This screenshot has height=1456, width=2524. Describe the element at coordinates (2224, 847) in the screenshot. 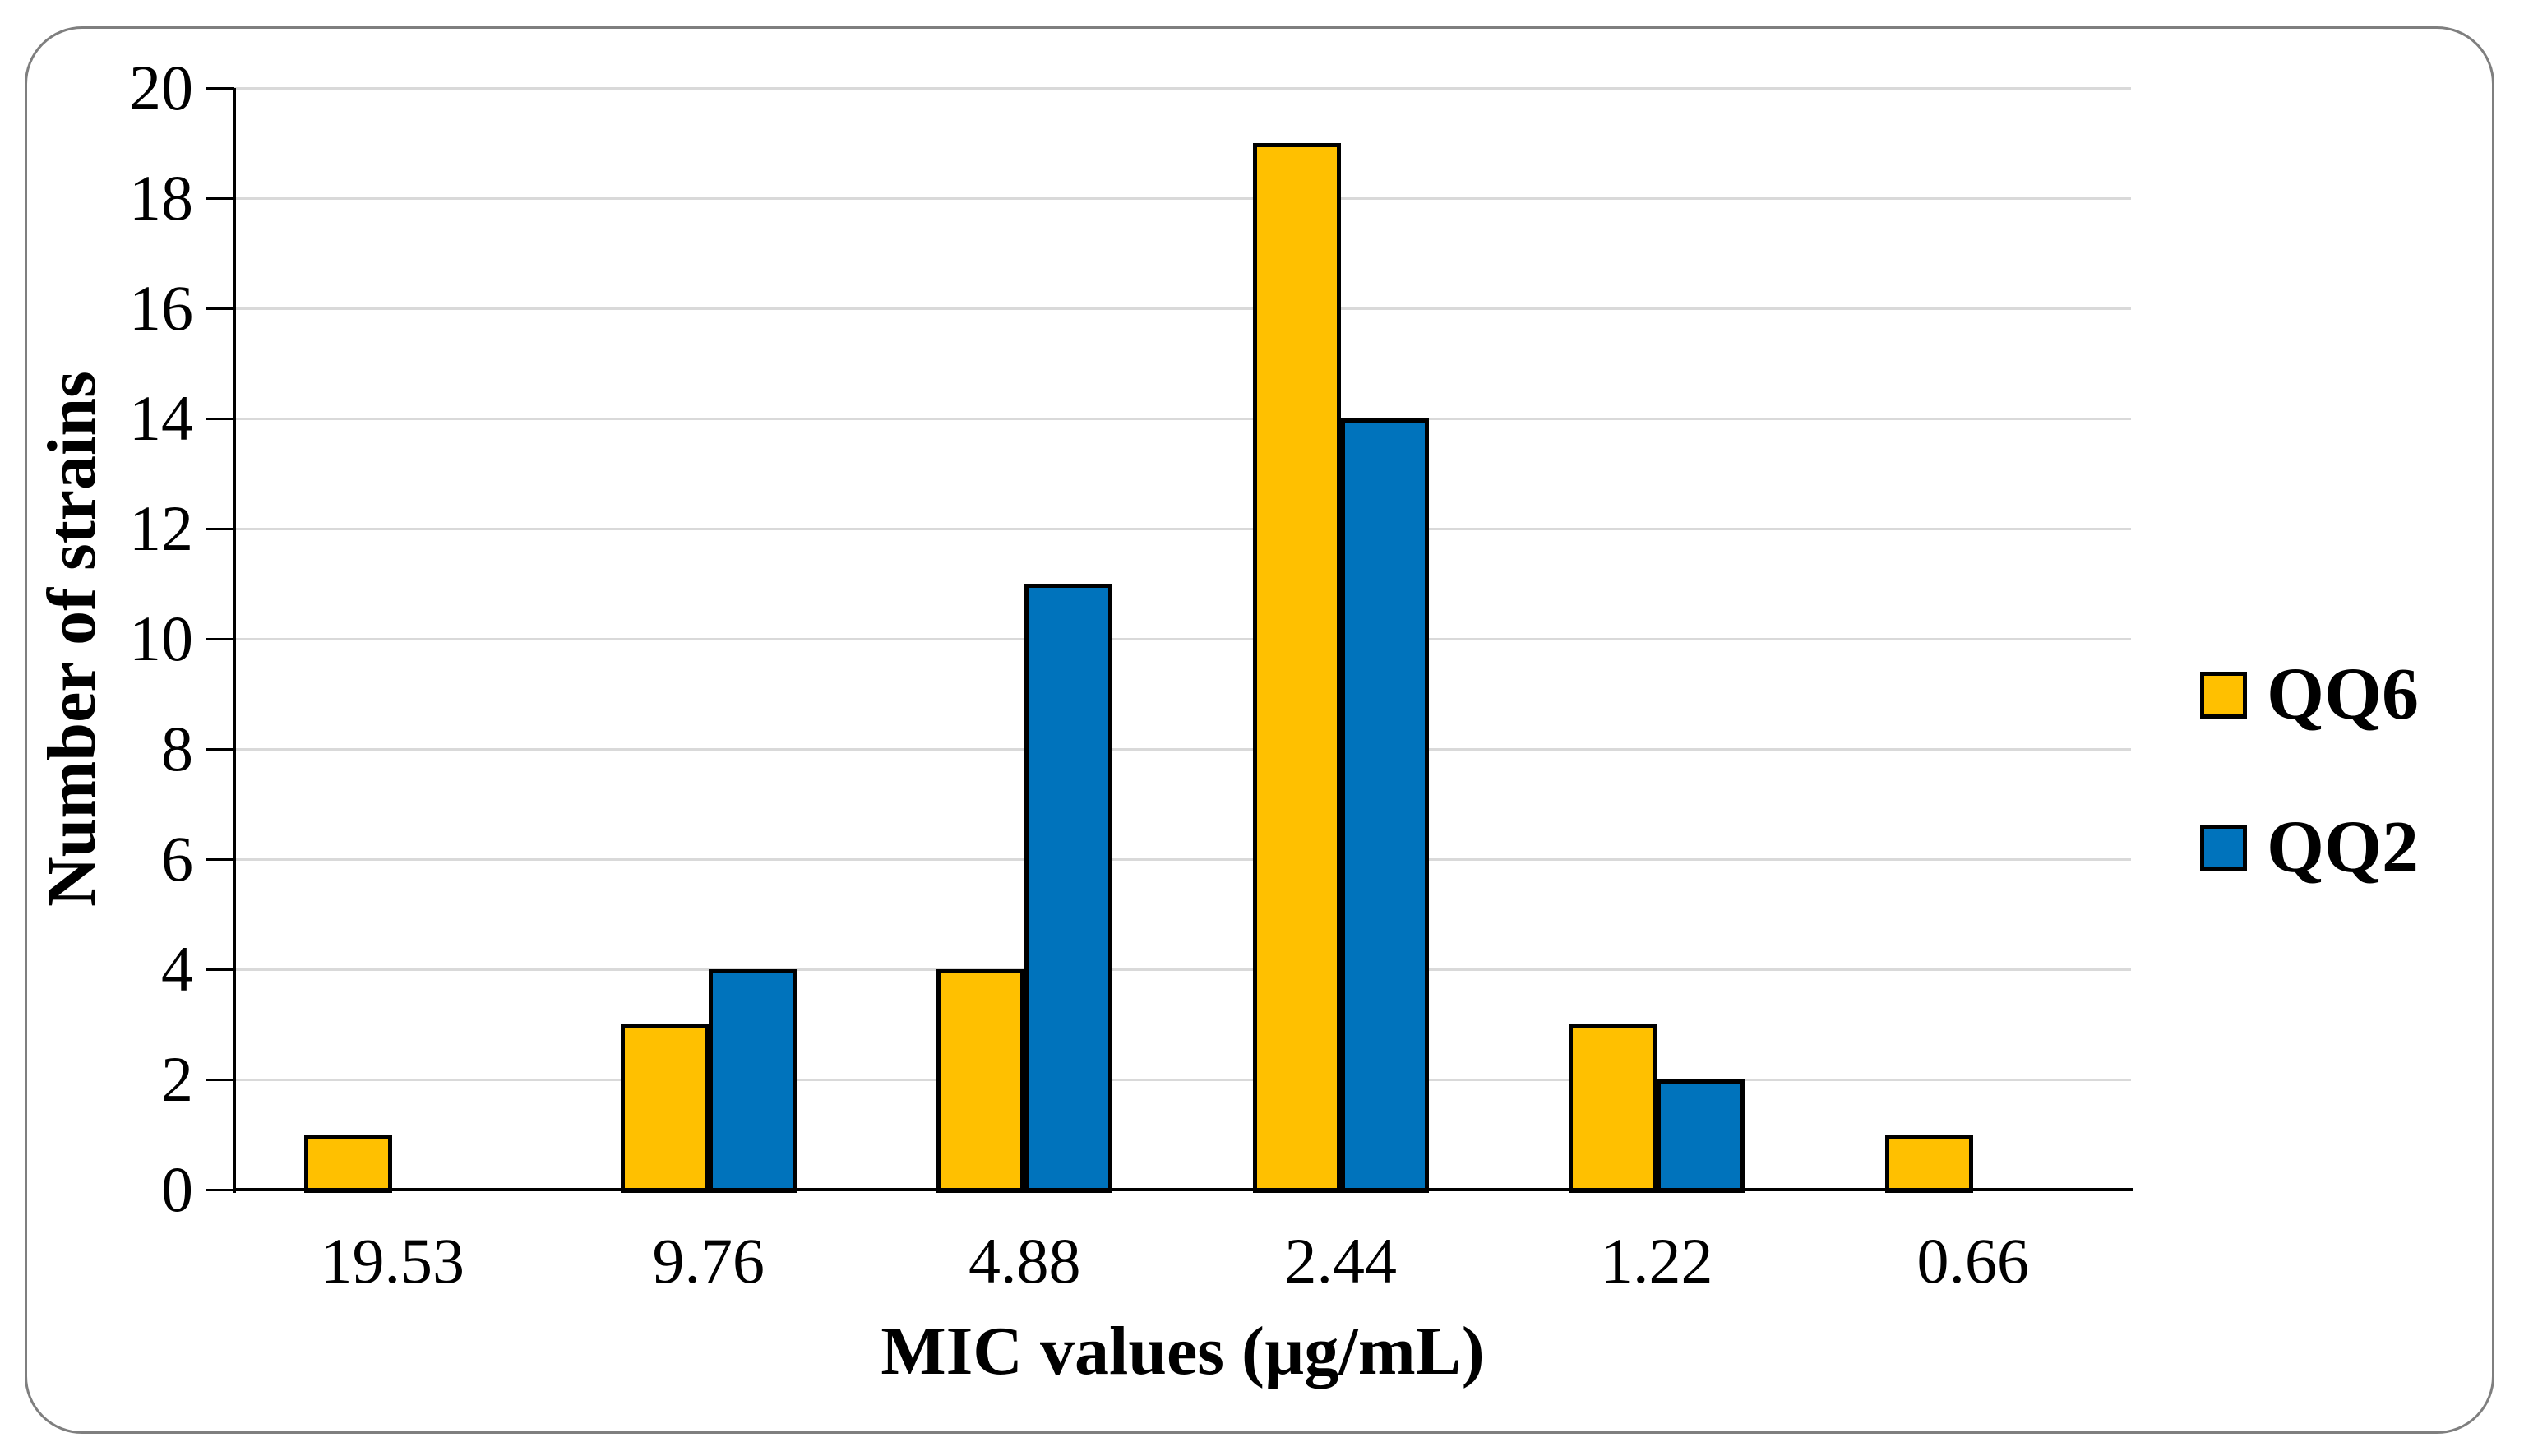

I see `legend-swatch-qq2` at that location.